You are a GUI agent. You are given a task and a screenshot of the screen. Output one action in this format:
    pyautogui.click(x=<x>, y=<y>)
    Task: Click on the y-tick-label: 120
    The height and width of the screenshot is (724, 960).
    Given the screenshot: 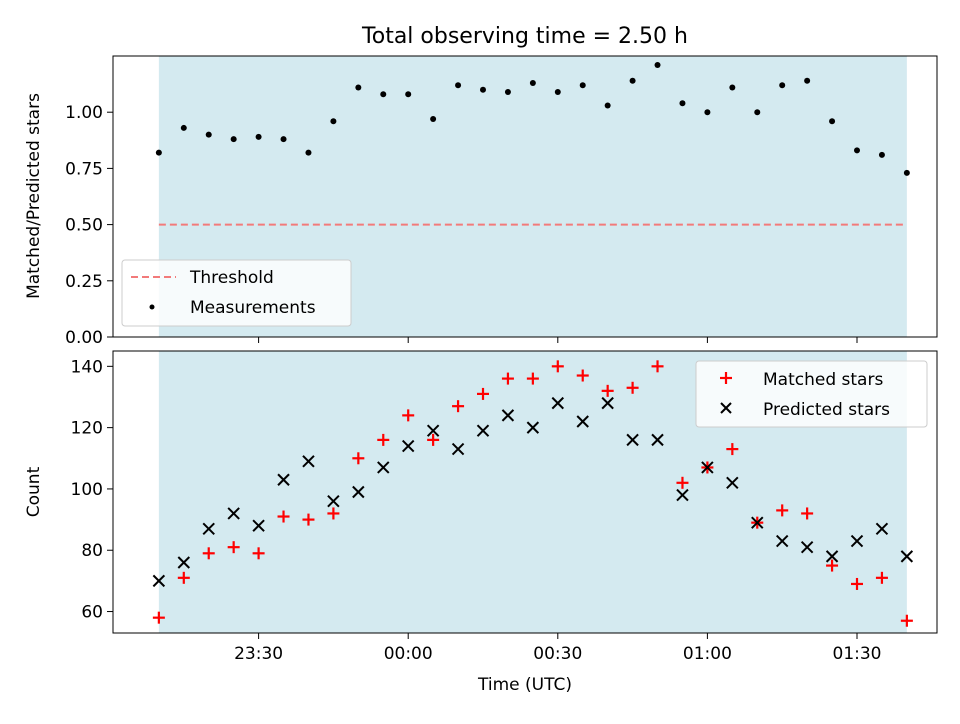 What is the action you would take?
    pyautogui.click(x=87, y=429)
    